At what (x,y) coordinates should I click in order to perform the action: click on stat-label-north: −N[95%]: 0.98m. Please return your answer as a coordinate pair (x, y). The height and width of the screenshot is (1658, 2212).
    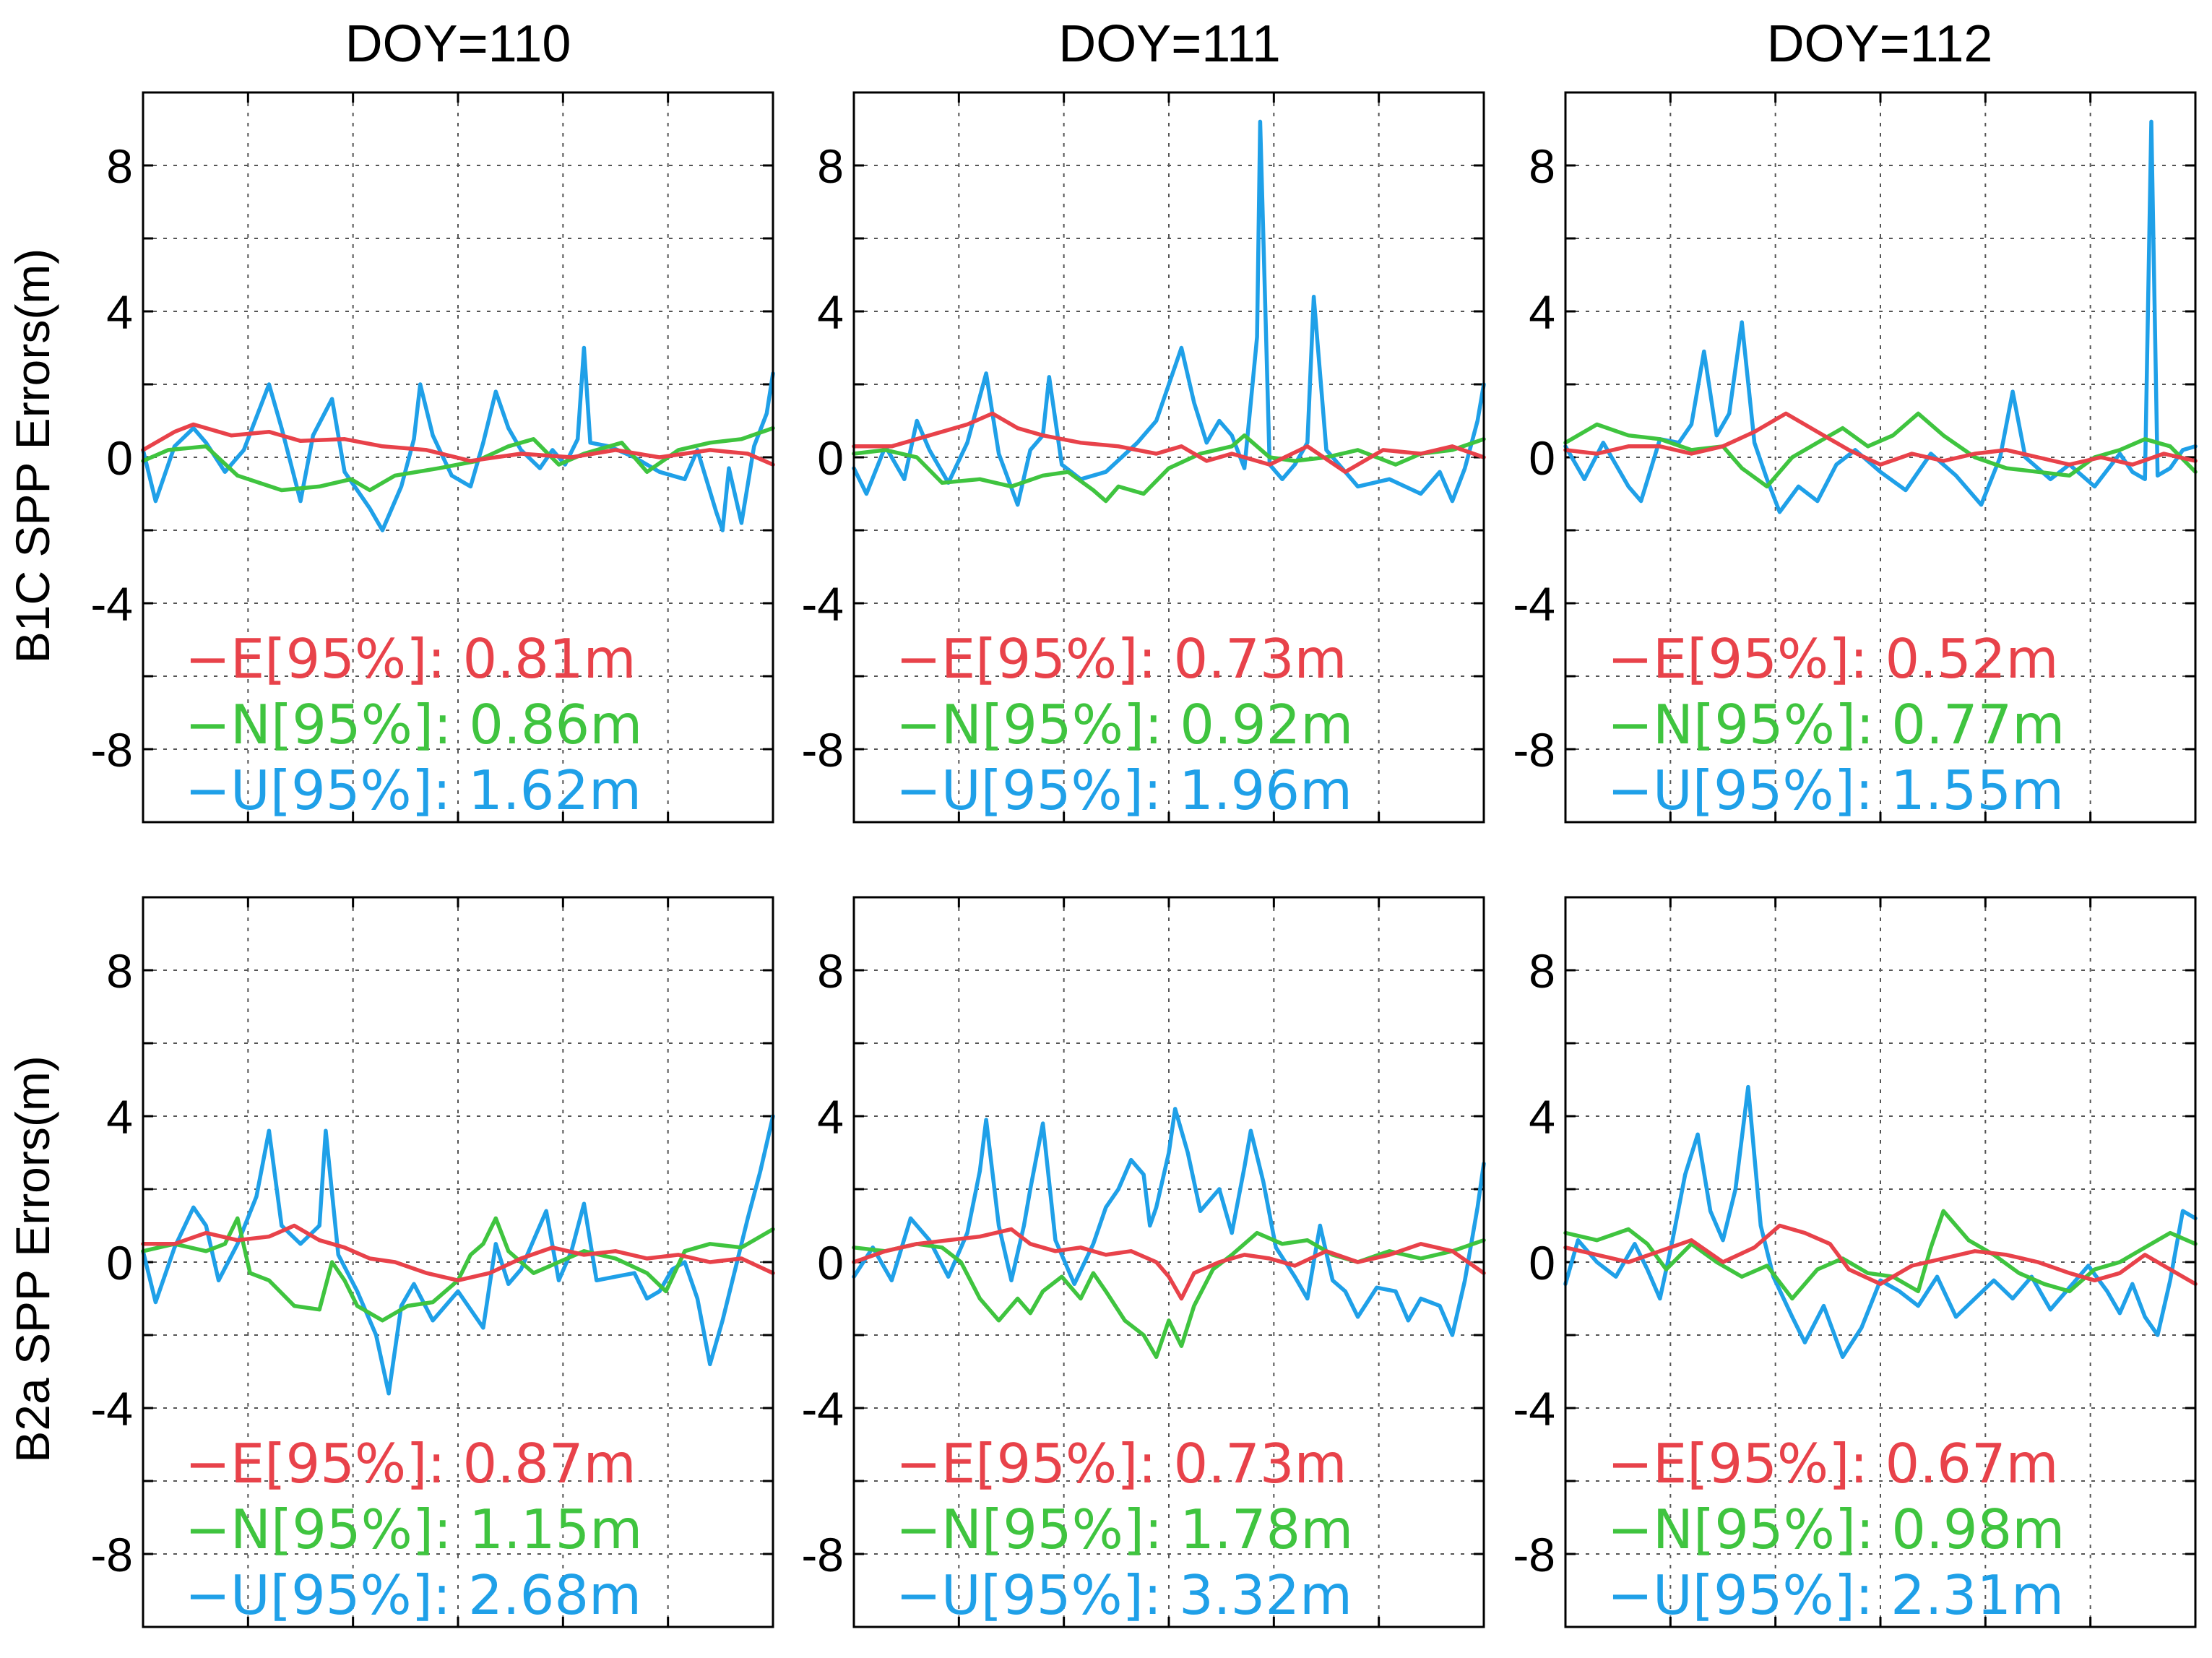
    Looking at the image, I should click on (1836, 1529).